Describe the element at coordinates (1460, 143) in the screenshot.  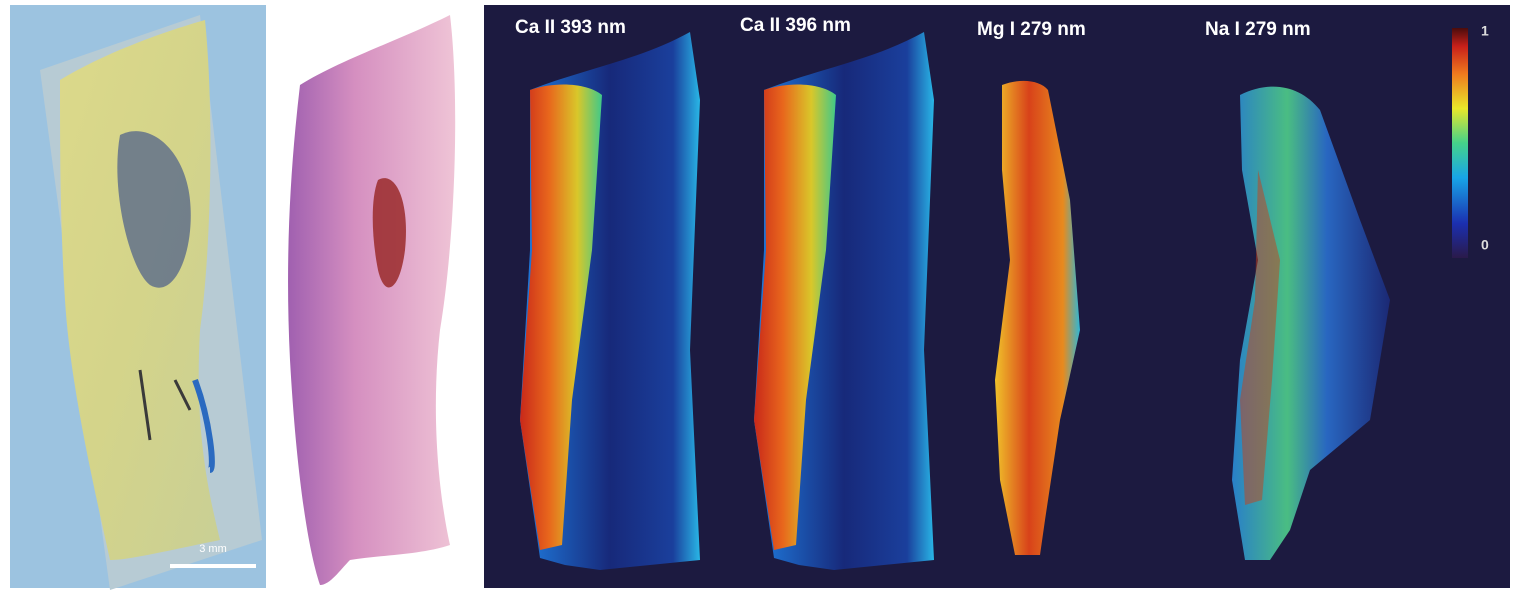
I see `colorbar` at that location.